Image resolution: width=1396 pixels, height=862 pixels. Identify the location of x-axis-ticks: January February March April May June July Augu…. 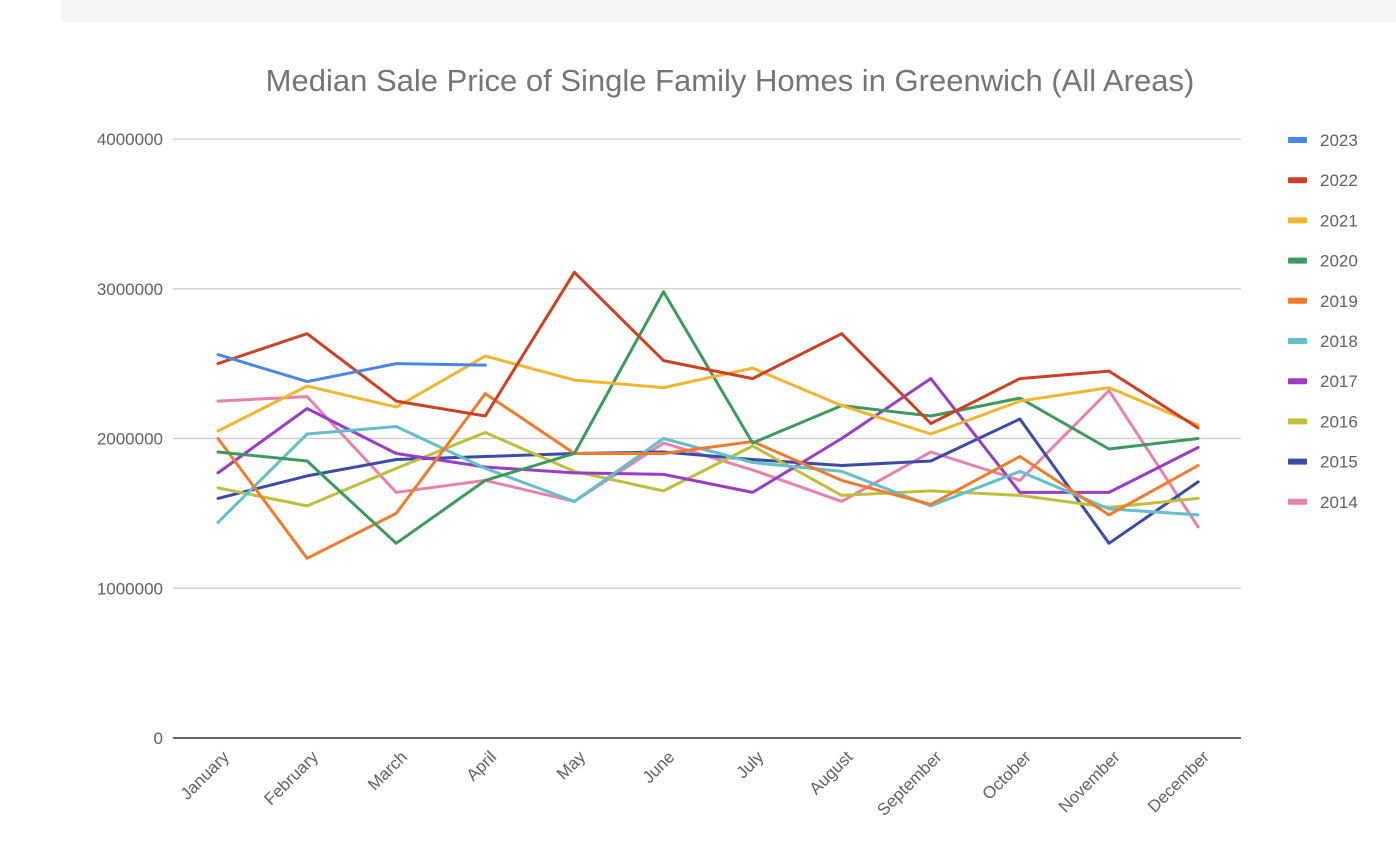
(695, 783).